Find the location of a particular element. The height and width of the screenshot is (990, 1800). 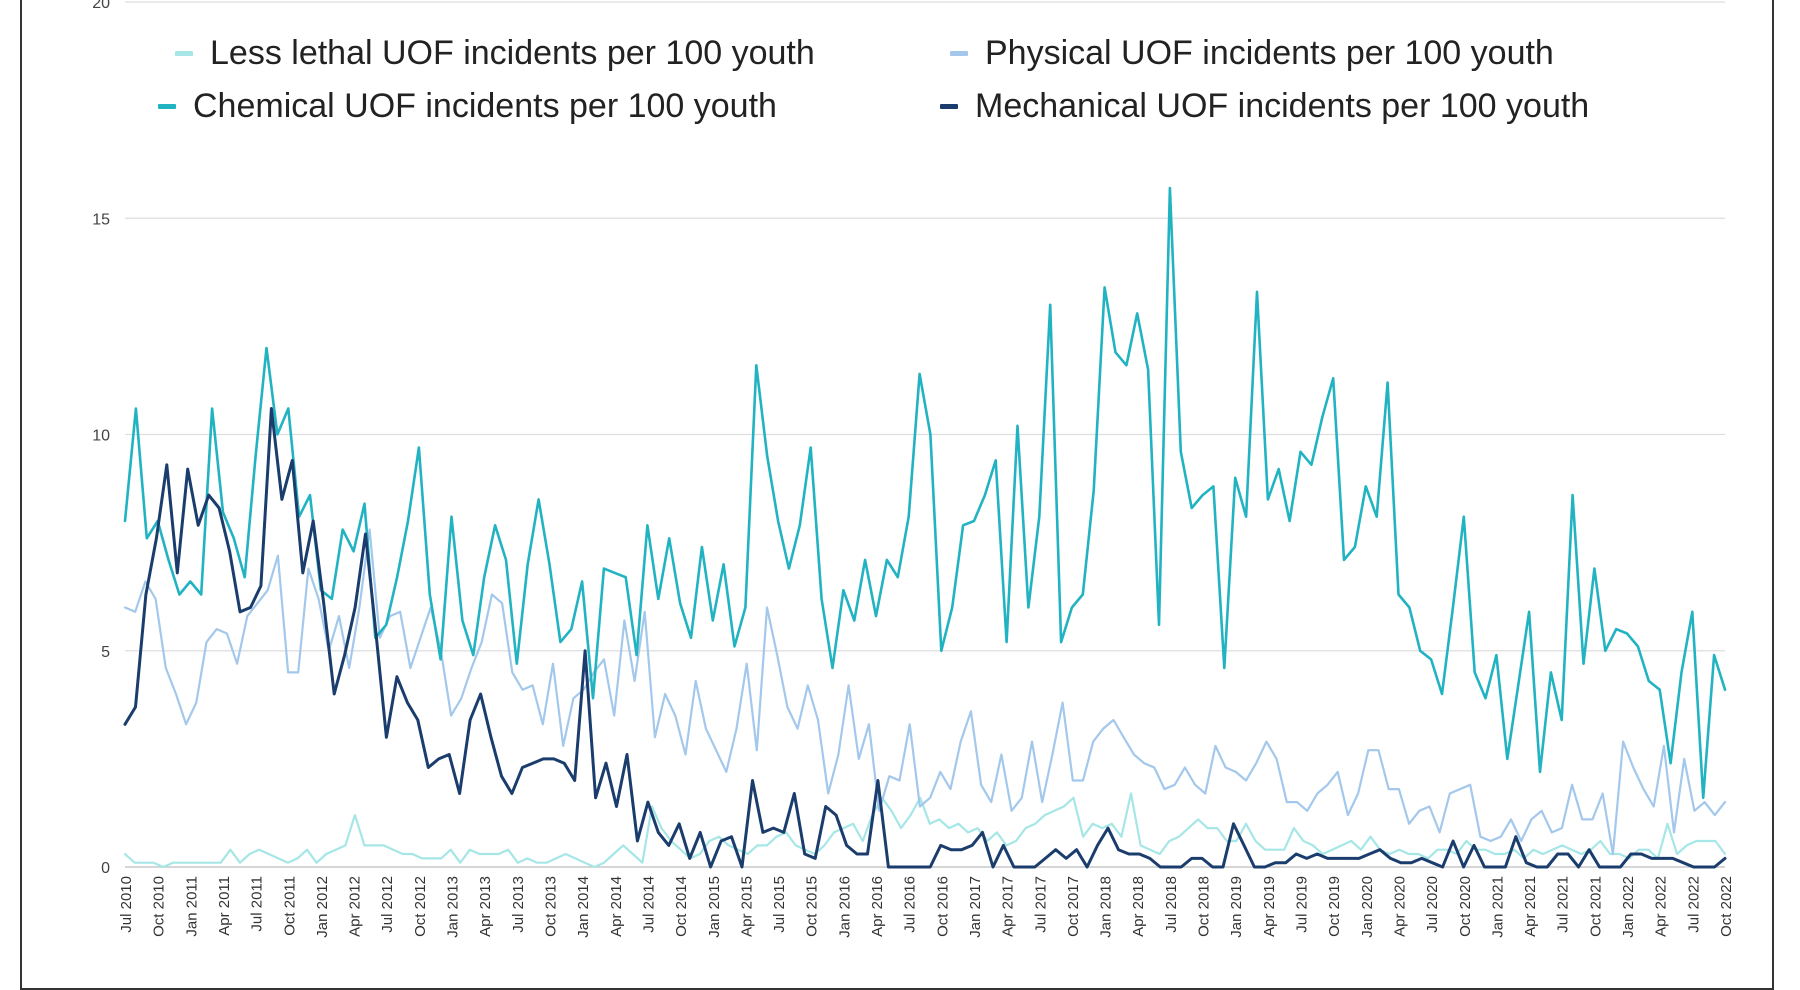

x-tick-label-20: Jul 2015 is located at coordinates (779, 904).